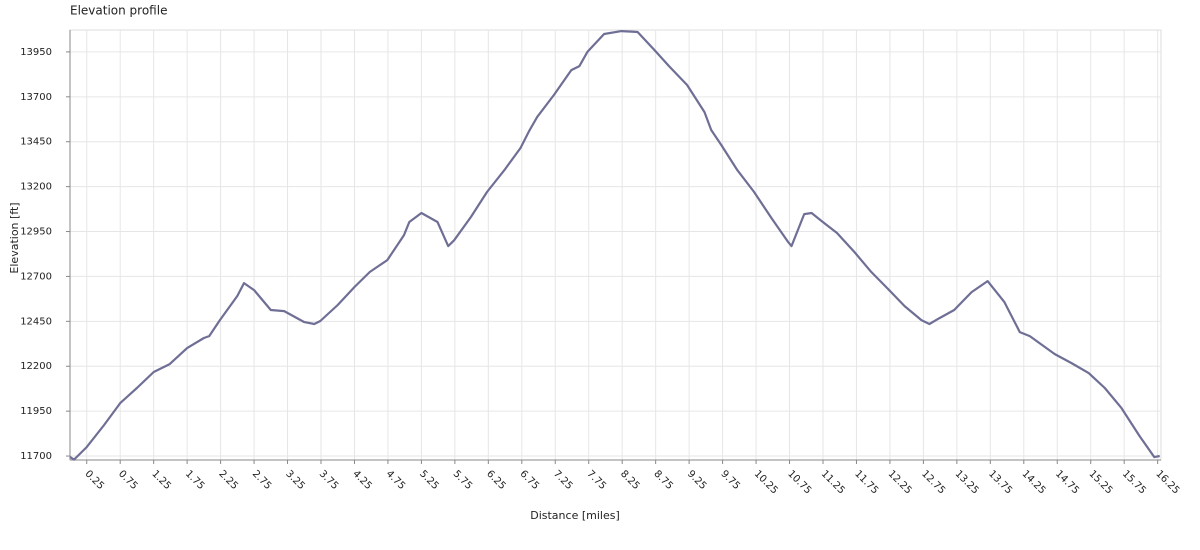  Describe the element at coordinates (575, 515) in the screenshot. I see `x-axis-label: Distance [miles]` at that location.